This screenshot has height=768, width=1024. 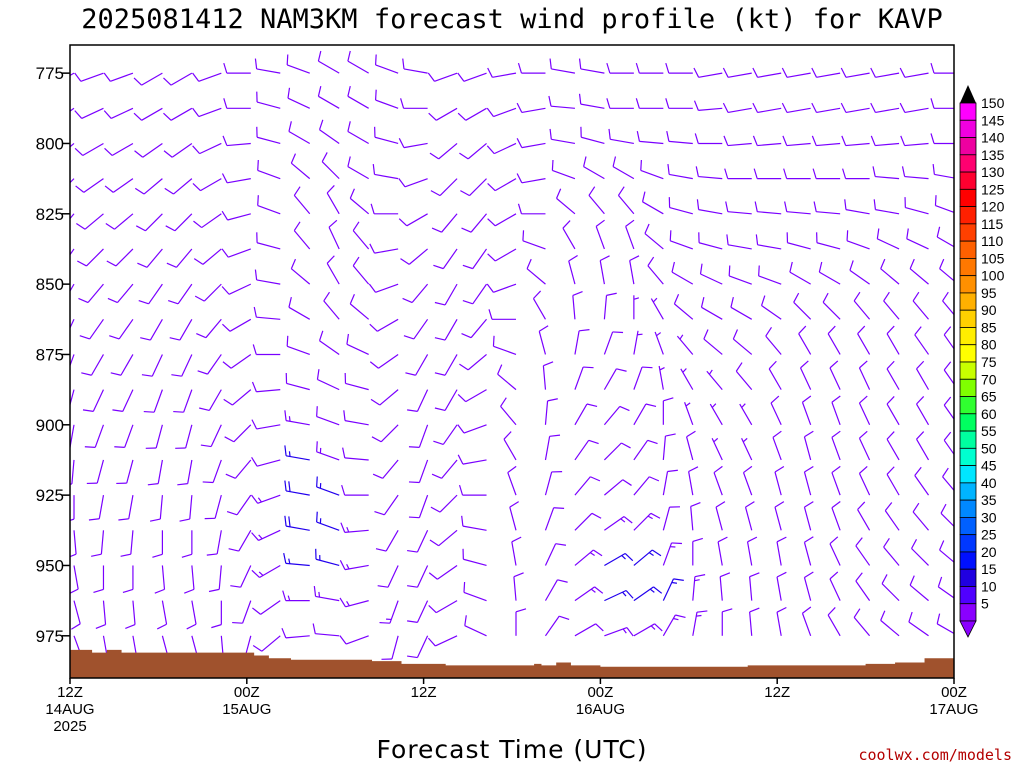 I want to click on colorbar-label: 60, so click(x=989, y=414).